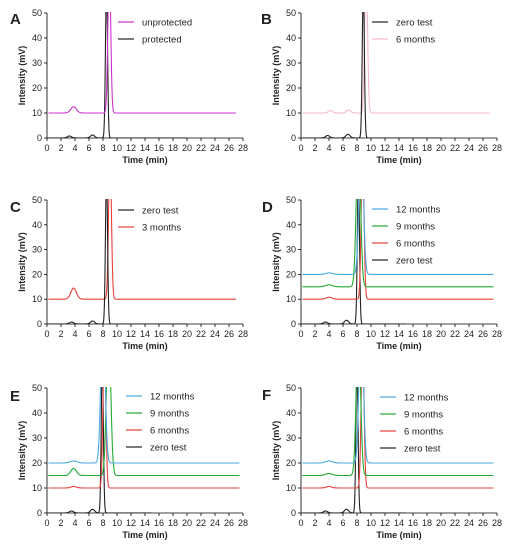 This screenshot has height=555, width=516. What do you see at coordinates (441, 334) in the screenshot?
I see `x-tick-label: 20` at bounding box center [441, 334].